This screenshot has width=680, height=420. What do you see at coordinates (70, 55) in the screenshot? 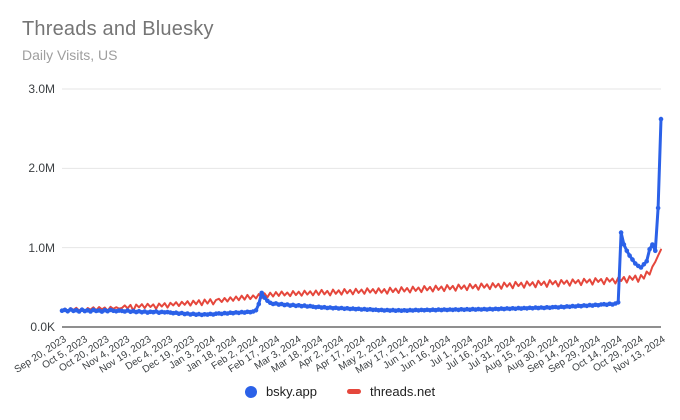
I see `chart-subtitle: Daily Visits, US` at bounding box center [70, 55].